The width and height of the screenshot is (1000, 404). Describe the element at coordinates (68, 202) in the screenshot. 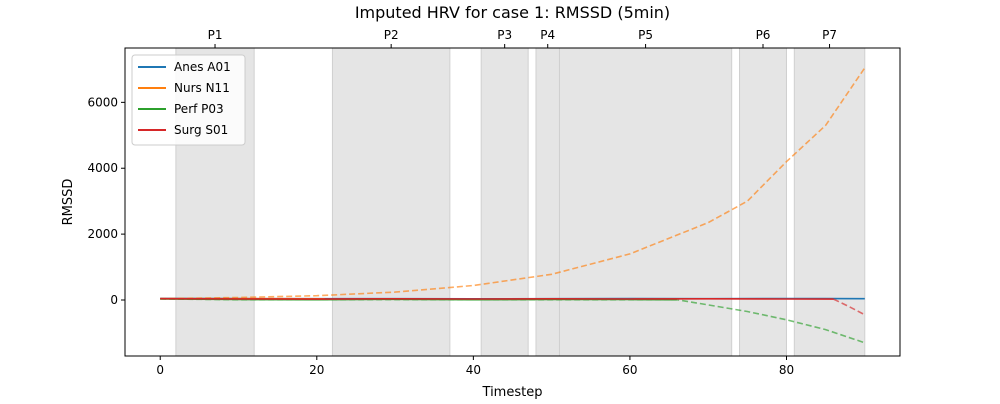

I see `y-axis-label: RMSSD` at that location.